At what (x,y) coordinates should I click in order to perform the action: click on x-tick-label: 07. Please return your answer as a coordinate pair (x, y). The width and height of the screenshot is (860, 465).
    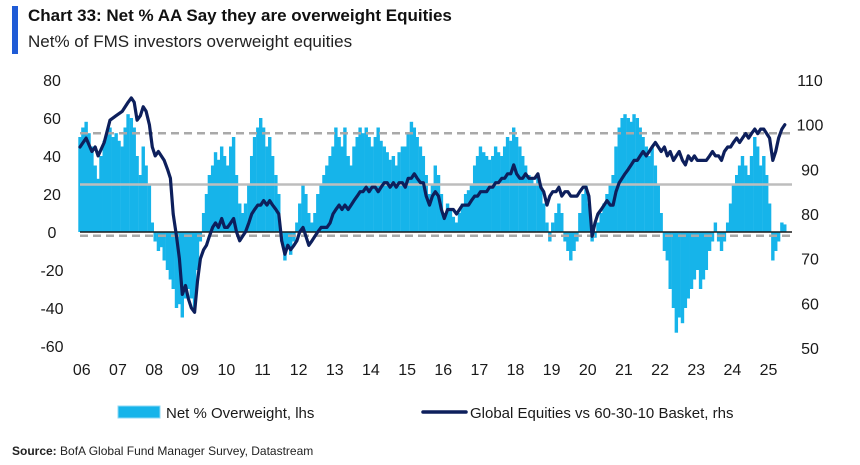
    Looking at the image, I should click on (118, 370).